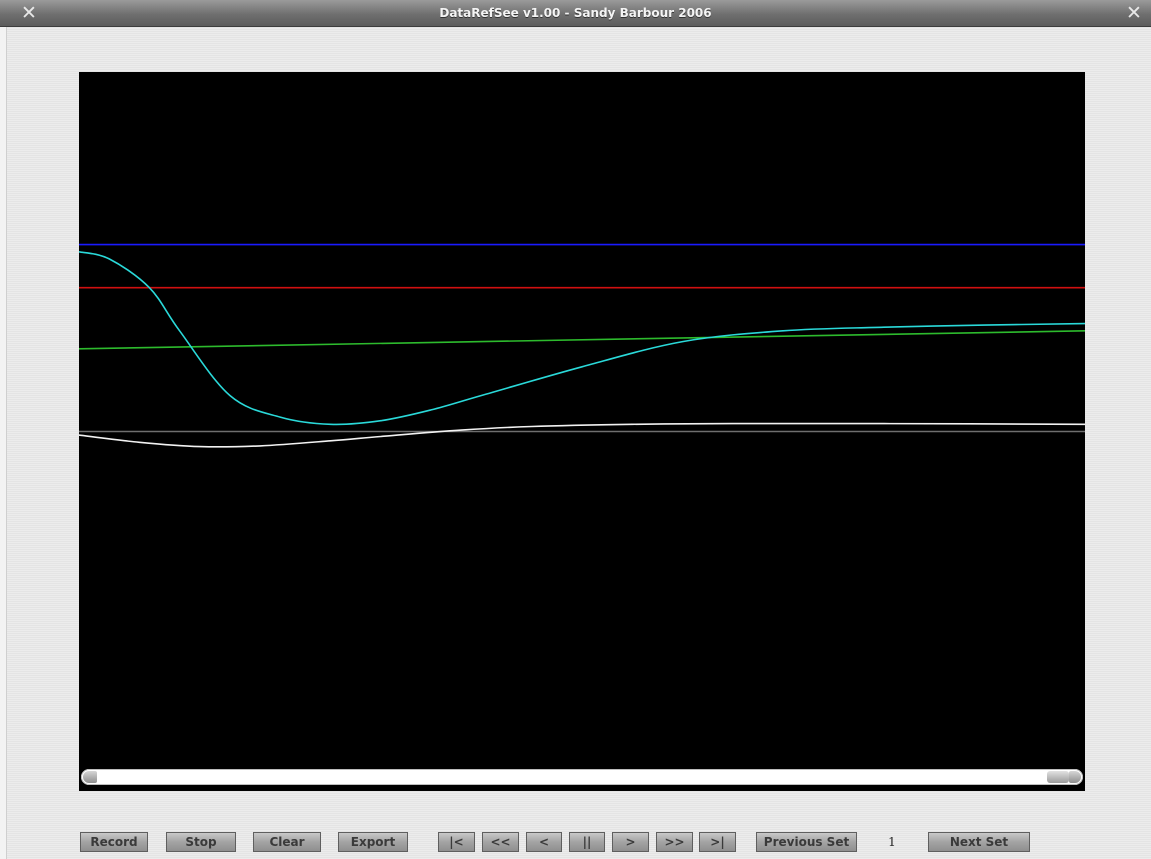 The image size is (1151, 859). What do you see at coordinates (630, 842) in the screenshot?
I see `step-forward-button: >` at bounding box center [630, 842].